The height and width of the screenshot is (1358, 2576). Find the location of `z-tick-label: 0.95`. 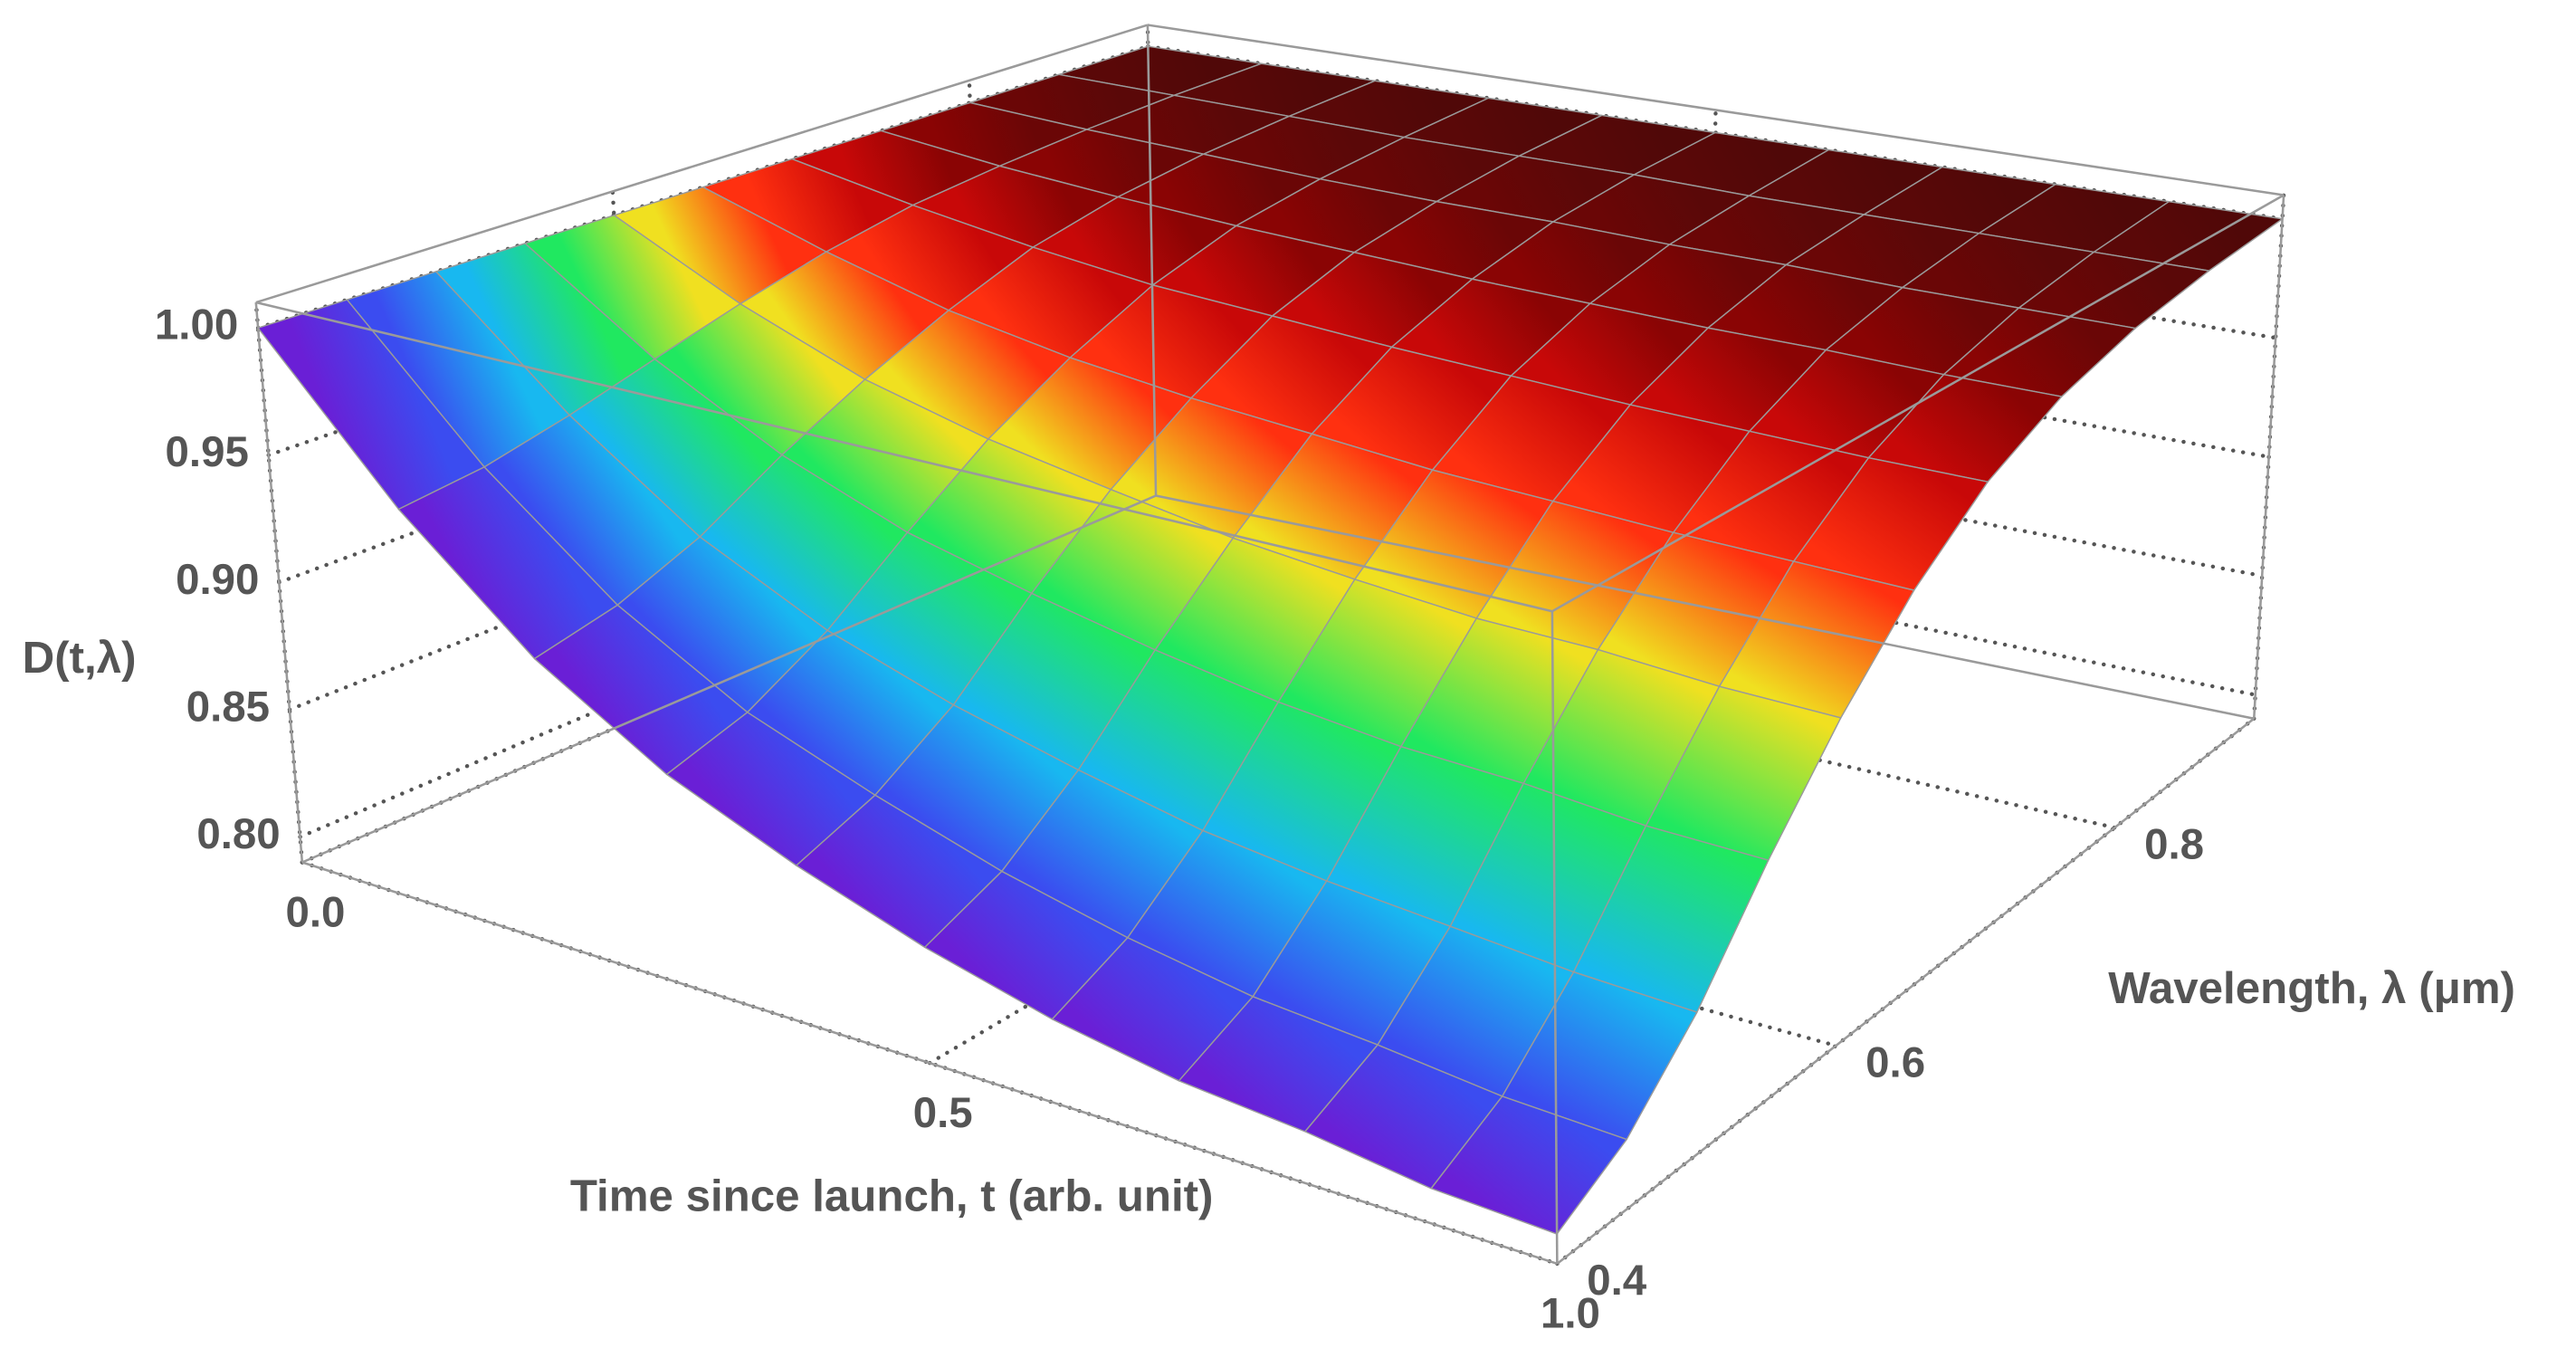

z-tick-label: 0.95 is located at coordinates (208, 452).